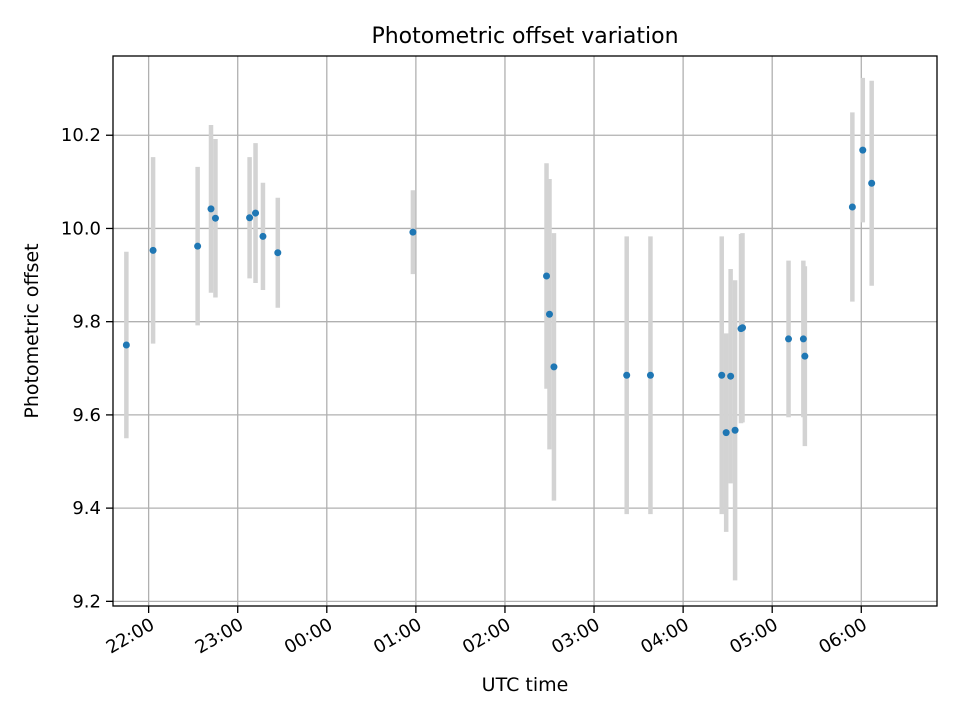  Describe the element at coordinates (219, 636) in the screenshot. I see `x-tick-label: 23:00` at that location.